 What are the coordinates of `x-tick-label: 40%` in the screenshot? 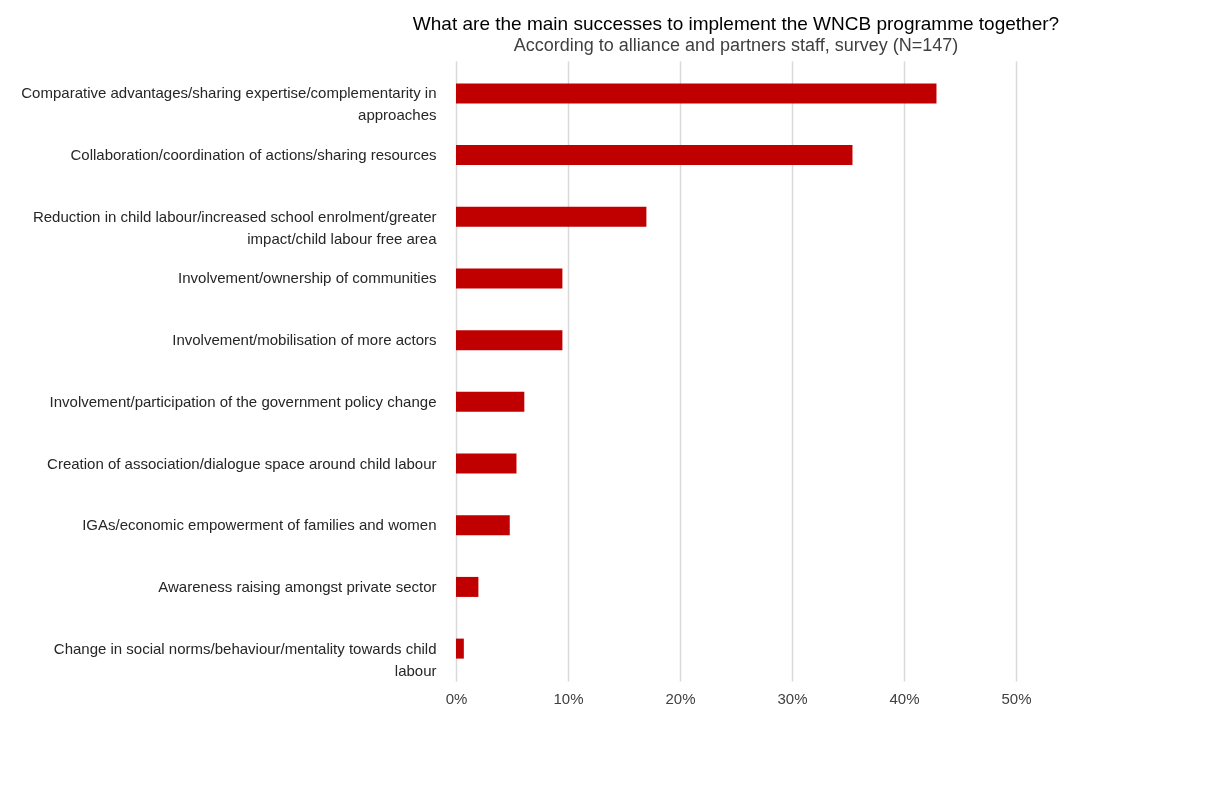 It's located at (904, 698).